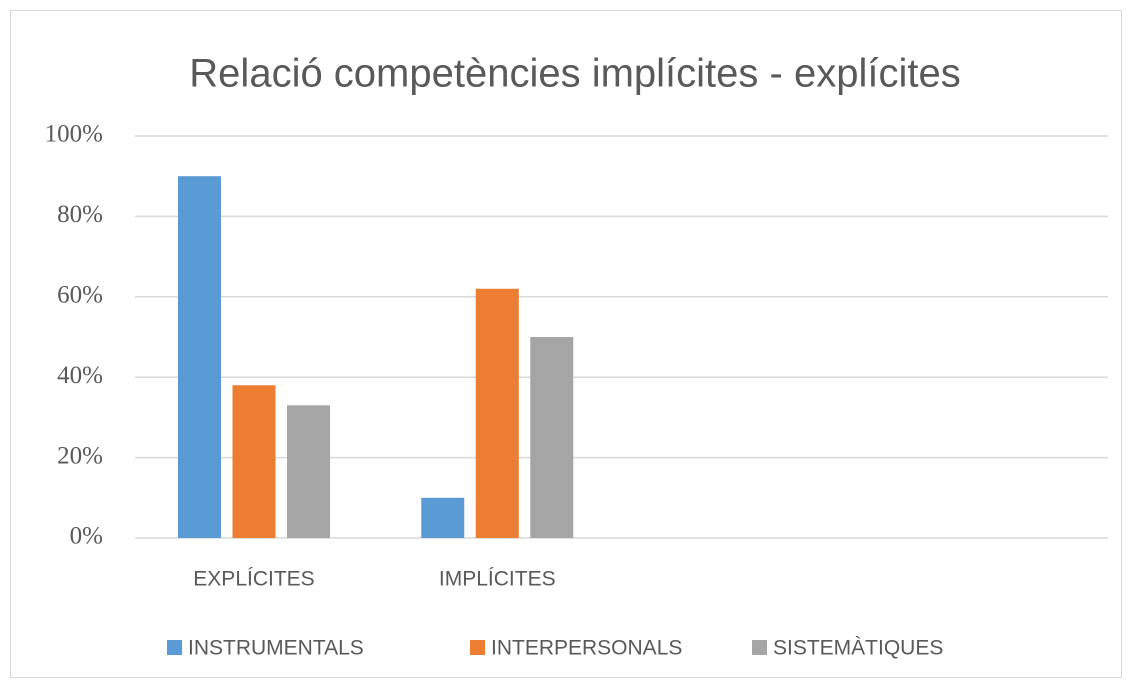  Describe the element at coordinates (497, 579) in the screenshot. I see `x-tick-label: IMPLÍCITES` at that location.